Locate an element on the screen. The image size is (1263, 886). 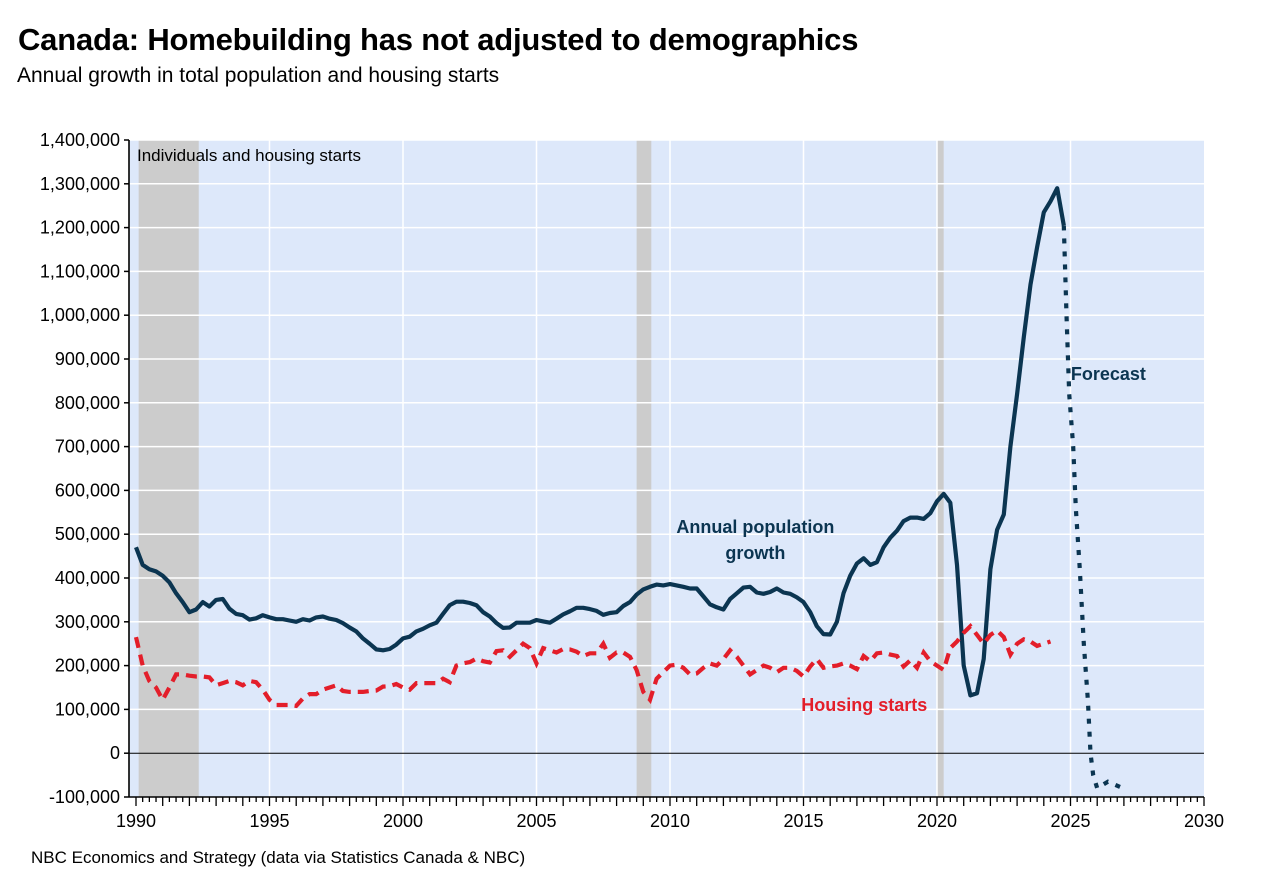
y-tick-label: 500,000 is located at coordinates (87, 534).